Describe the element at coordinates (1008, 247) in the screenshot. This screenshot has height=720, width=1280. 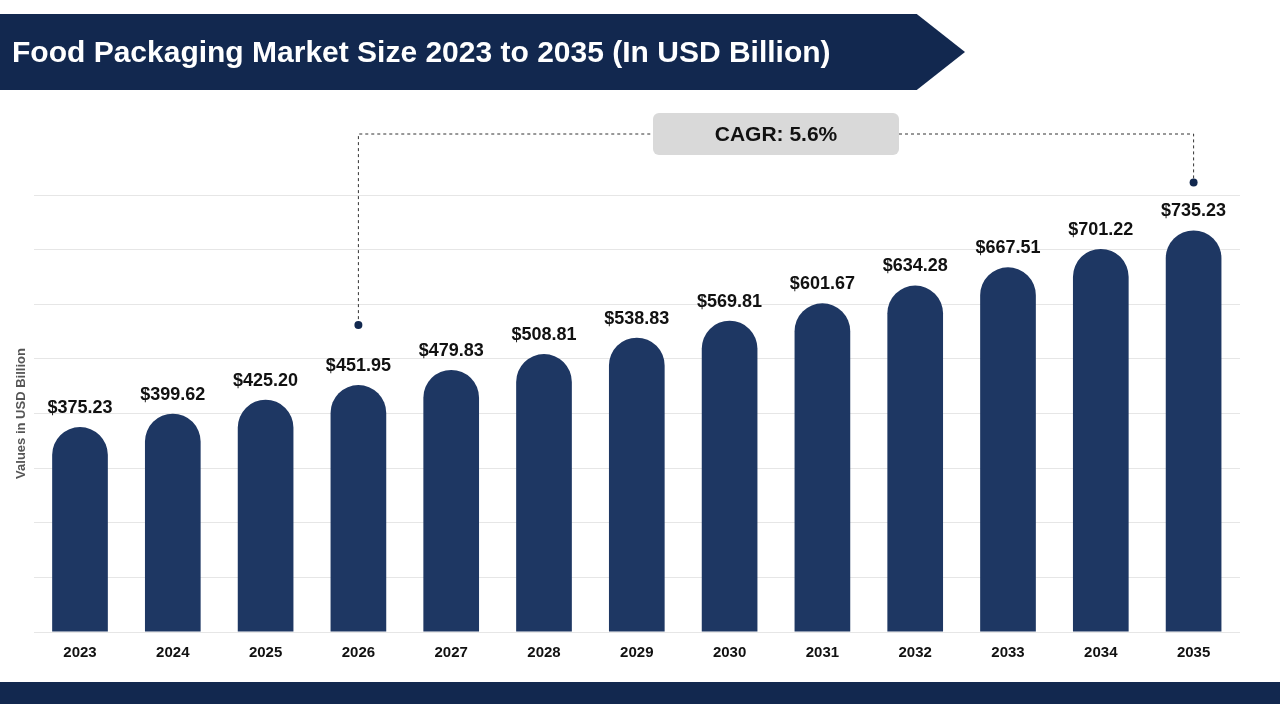
I see `data-label: $667.51` at that location.